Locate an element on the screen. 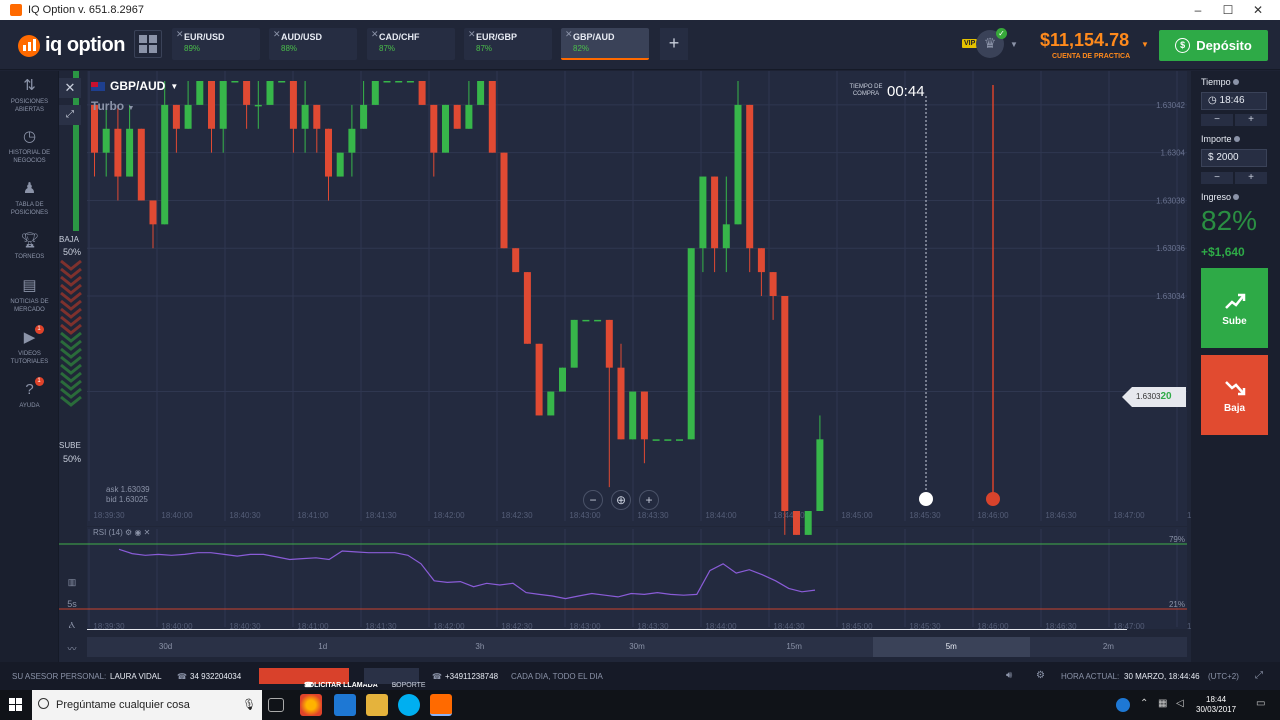  x-tick-label: 18:47 is located at coordinates (1189, 626).